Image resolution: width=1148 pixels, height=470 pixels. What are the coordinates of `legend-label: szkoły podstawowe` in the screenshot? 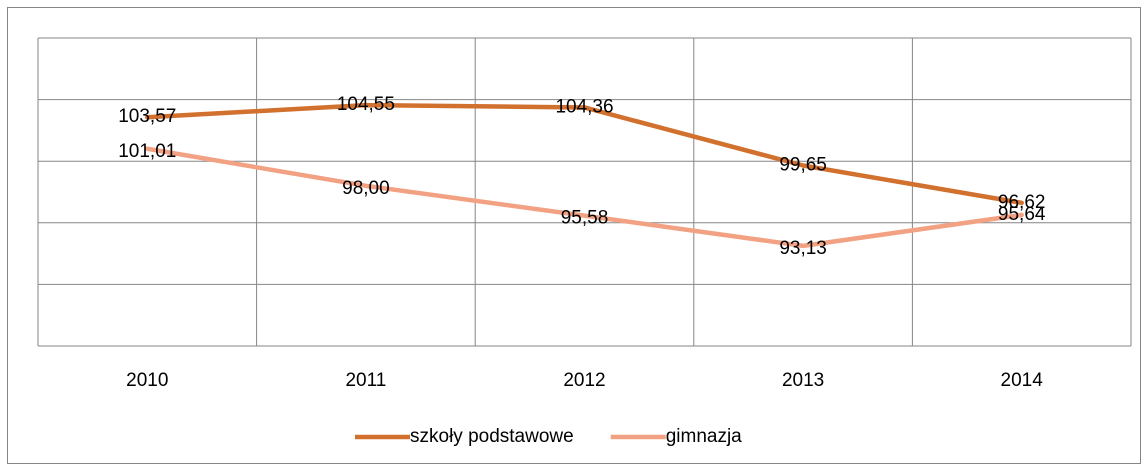 It's located at (492, 436).